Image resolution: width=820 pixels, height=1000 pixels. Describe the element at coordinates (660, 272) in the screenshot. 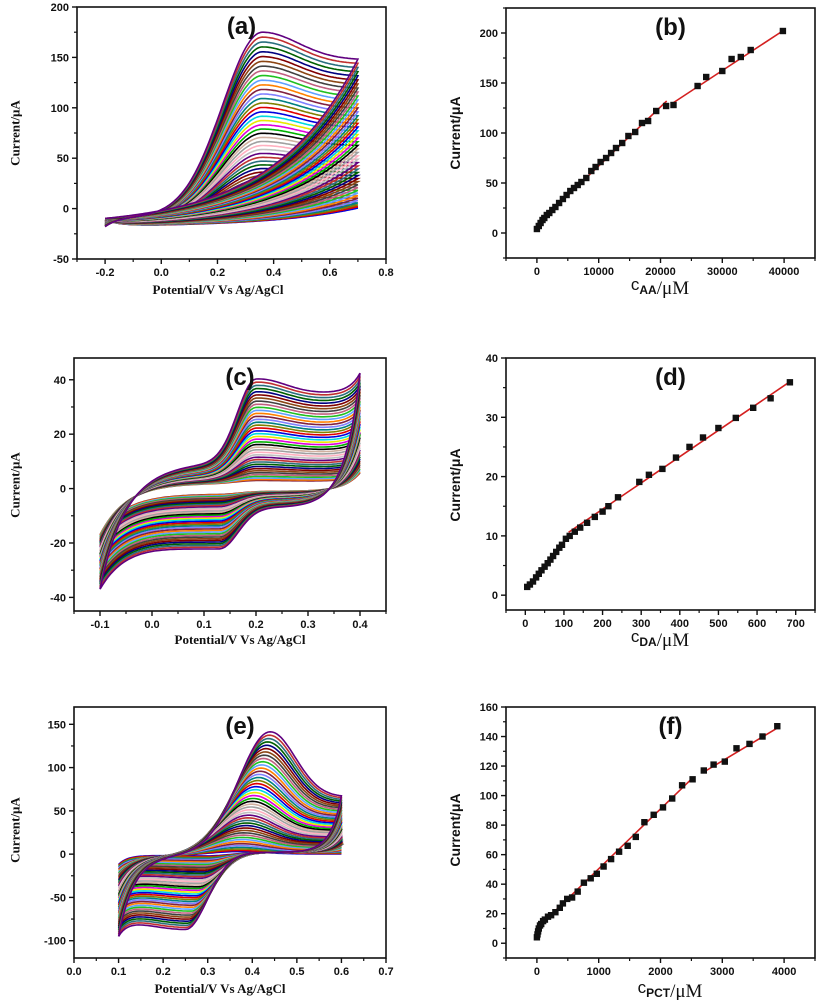

I see `x-tick-label: 20000` at that location.